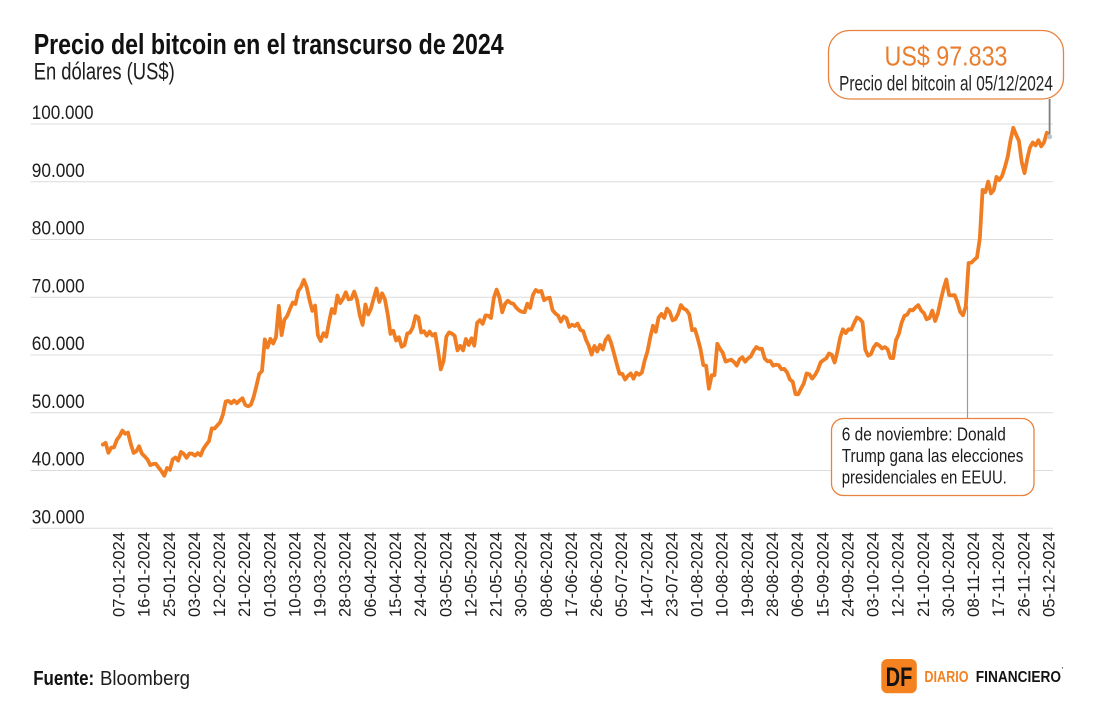 The height and width of the screenshot is (720, 1095). Describe the element at coordinates (170, 574) in the screenshot. I see `svg-text: 25-01-2024` at that location.